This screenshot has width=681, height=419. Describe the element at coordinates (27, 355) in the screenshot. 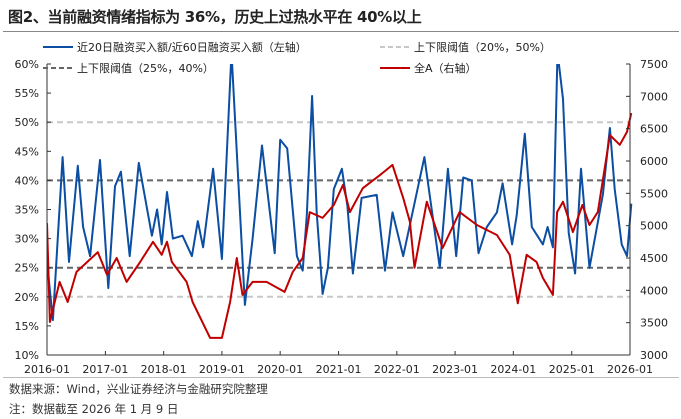

I see `left-tick-label: 10%` at that location.